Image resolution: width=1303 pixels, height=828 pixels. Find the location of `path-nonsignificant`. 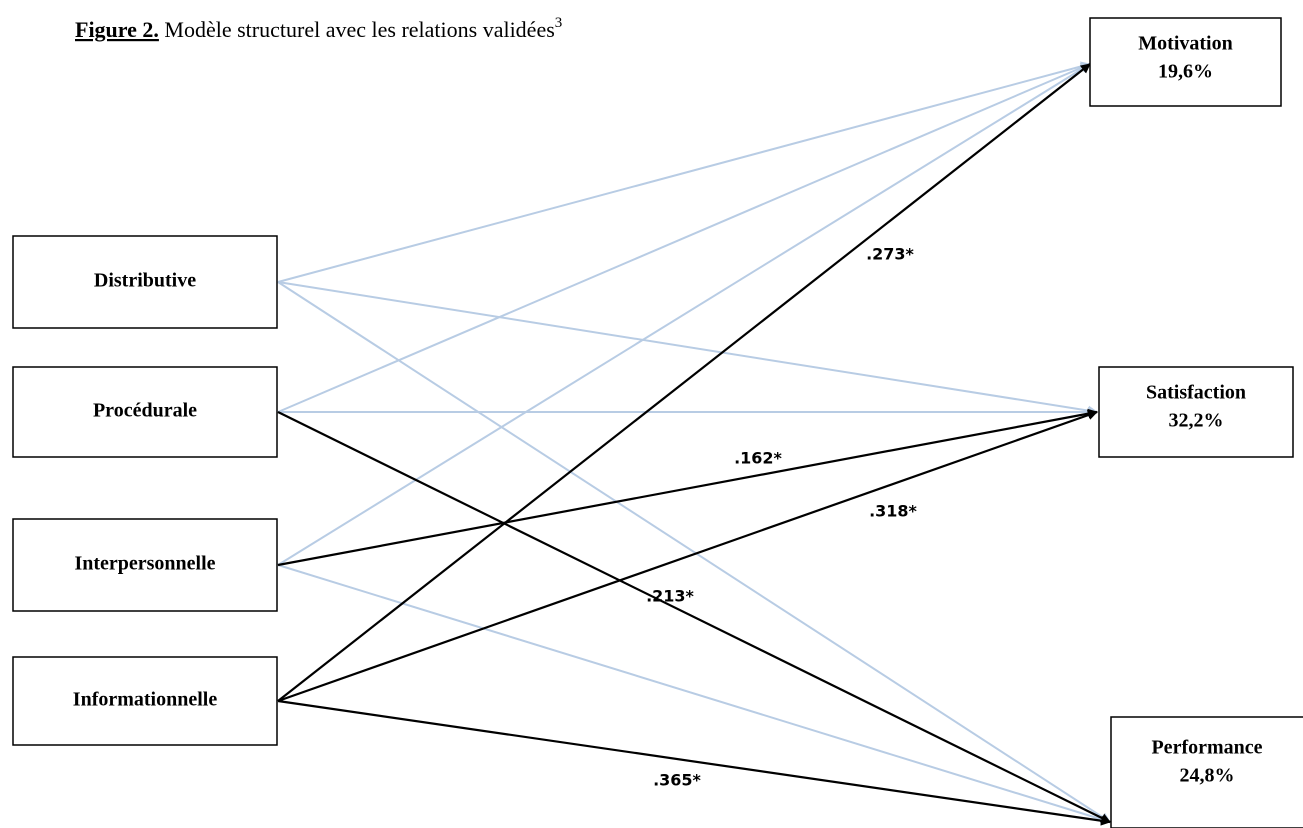

path-nonsignificant is located at coordinates (687, 348).